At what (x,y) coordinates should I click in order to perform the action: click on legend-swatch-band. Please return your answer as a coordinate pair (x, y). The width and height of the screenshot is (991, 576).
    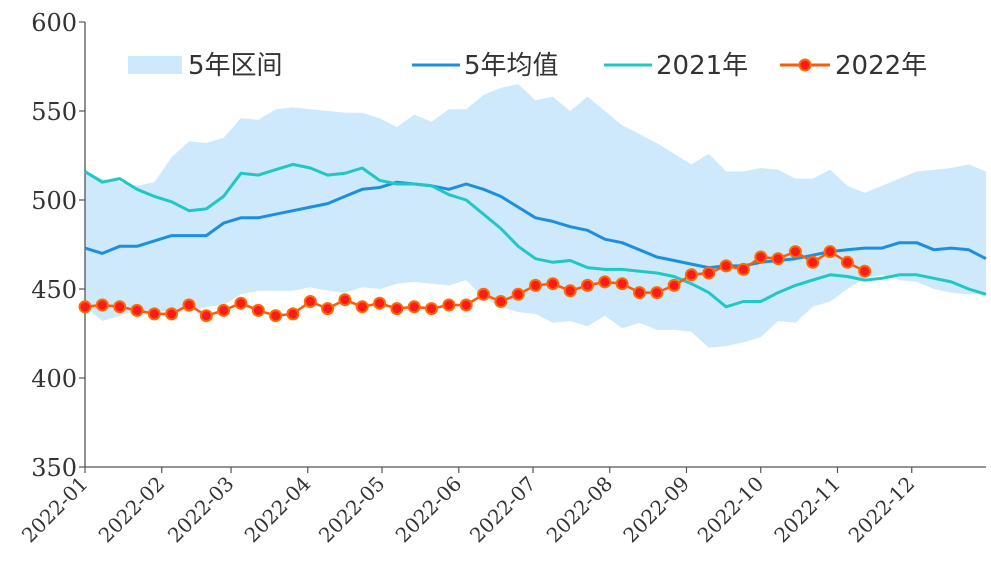
    Looking at the image, I should click on (155, 65).